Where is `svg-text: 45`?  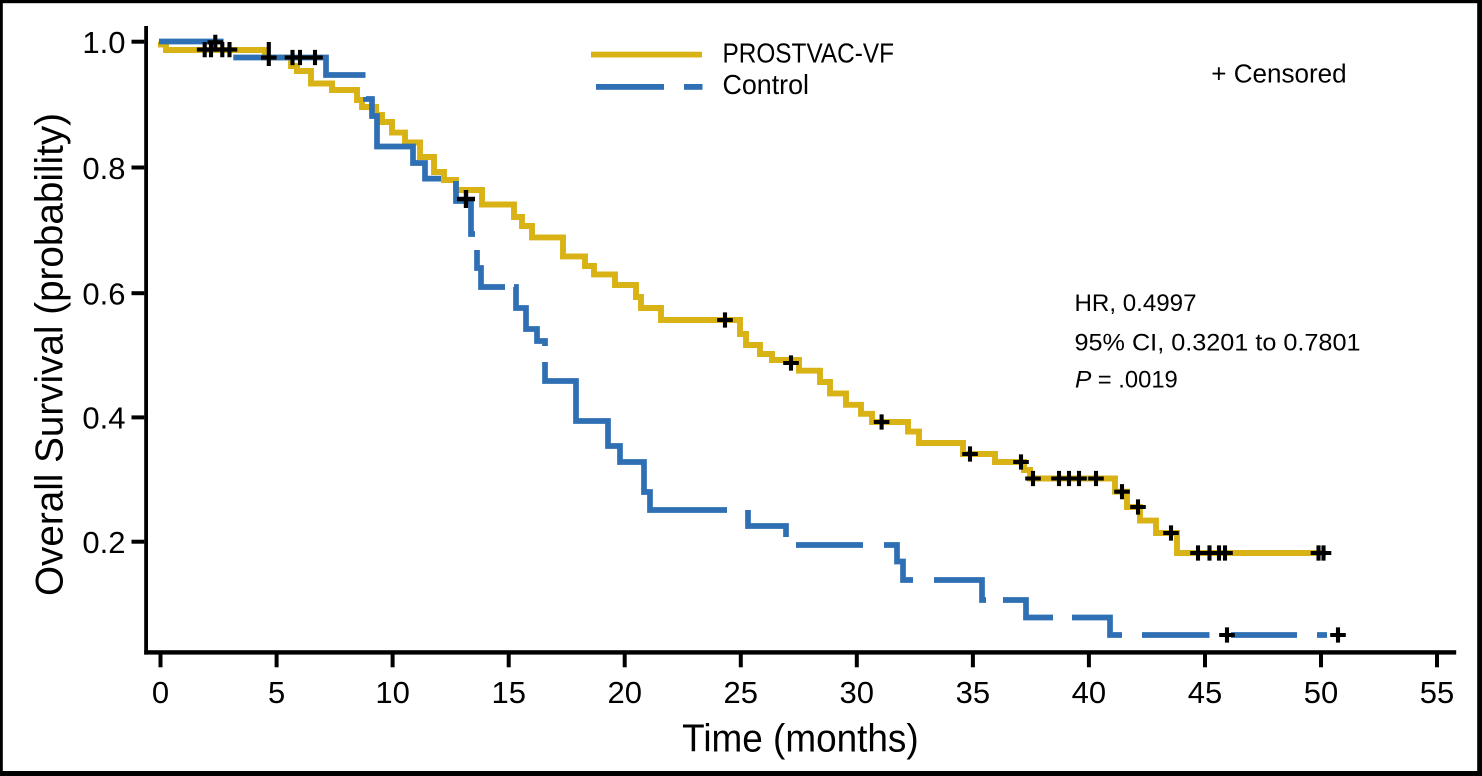 svg-text: 45 is located at coordinates (1205, 692).